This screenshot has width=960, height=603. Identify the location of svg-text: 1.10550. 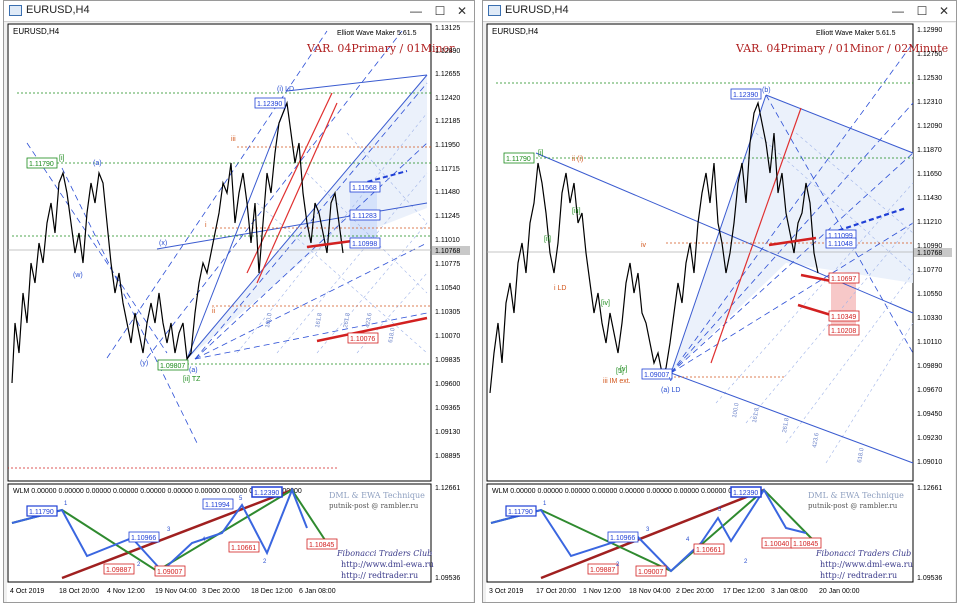
(929, 294).